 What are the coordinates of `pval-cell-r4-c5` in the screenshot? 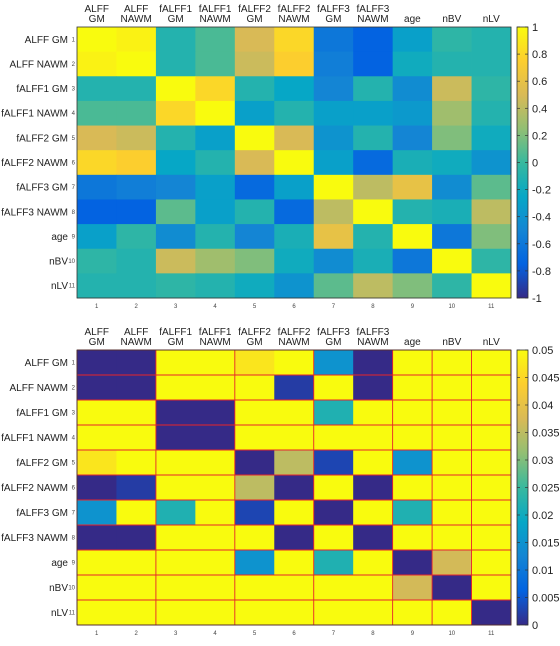 It's located at (254, 438).